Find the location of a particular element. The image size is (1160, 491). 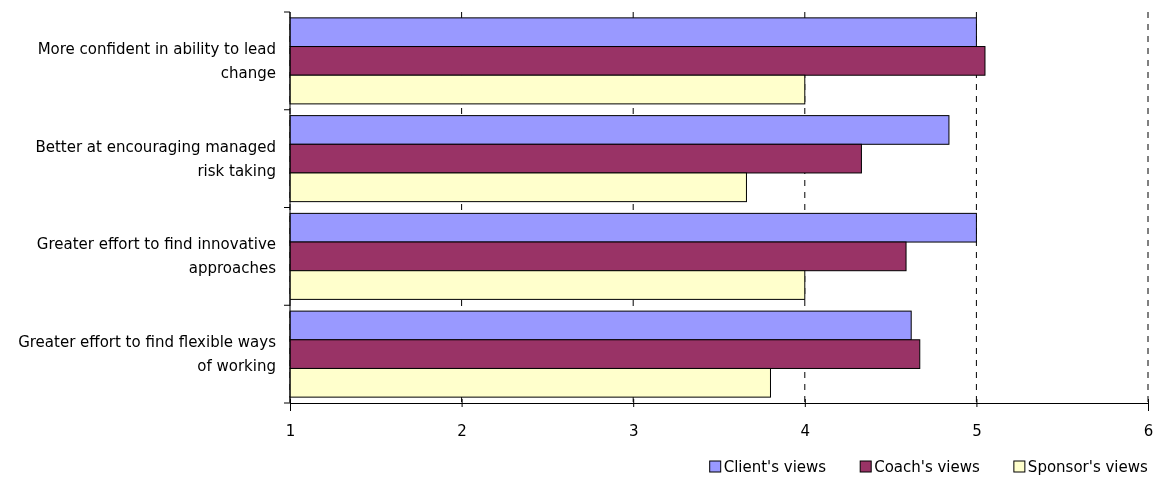

legend-label: Client's views is located at coordinates (775, 467).